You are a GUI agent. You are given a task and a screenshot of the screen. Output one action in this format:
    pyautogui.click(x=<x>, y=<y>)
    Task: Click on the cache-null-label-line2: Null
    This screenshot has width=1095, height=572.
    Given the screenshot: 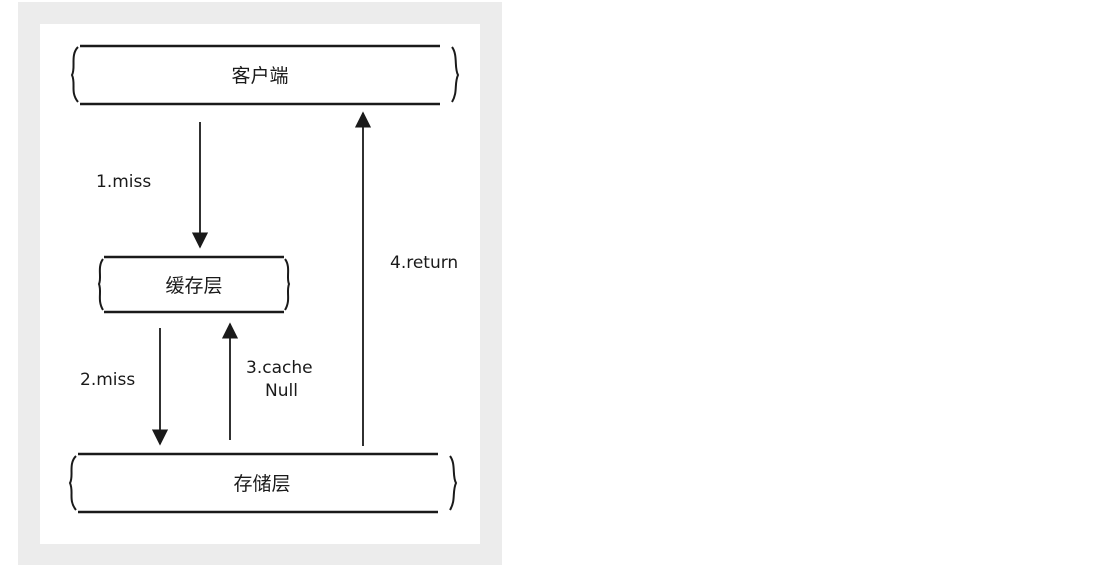 What is the action you would take?
    pyautogui.click(x=281, y=391)
    